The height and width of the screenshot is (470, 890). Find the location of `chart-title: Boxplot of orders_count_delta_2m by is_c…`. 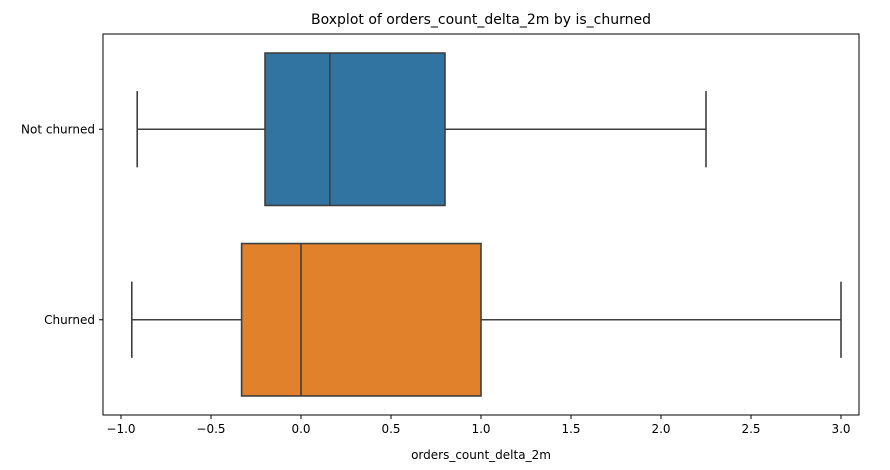

chart-title: Boxplot of orders_count_delta_2m by is_c… is located at coordinates (481, 20).